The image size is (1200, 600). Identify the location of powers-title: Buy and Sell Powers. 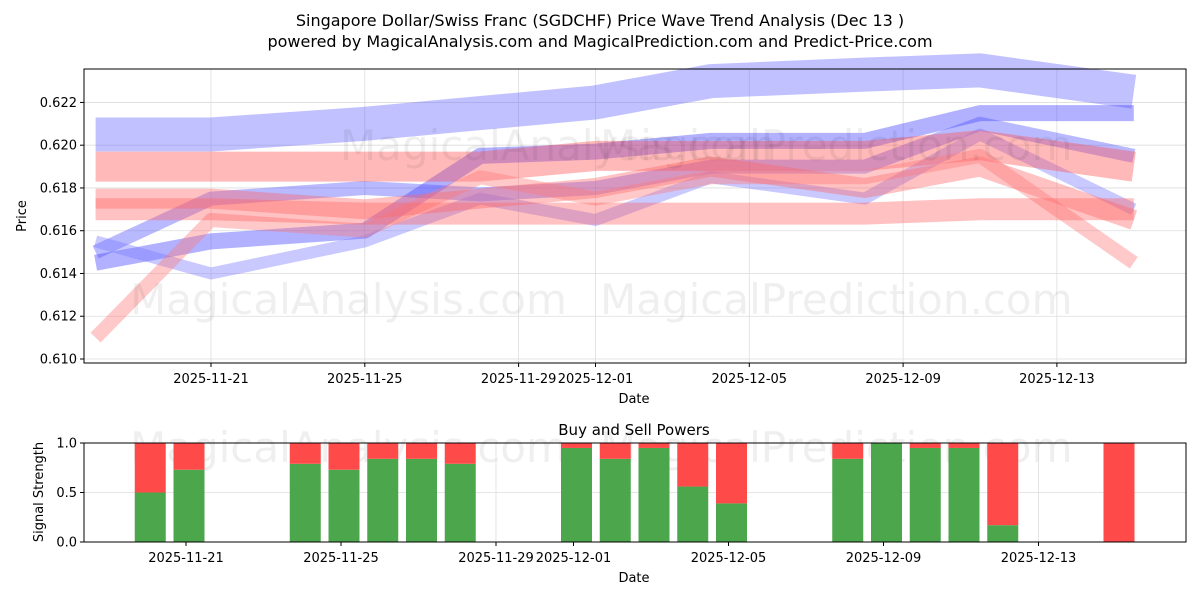
(634, 430).